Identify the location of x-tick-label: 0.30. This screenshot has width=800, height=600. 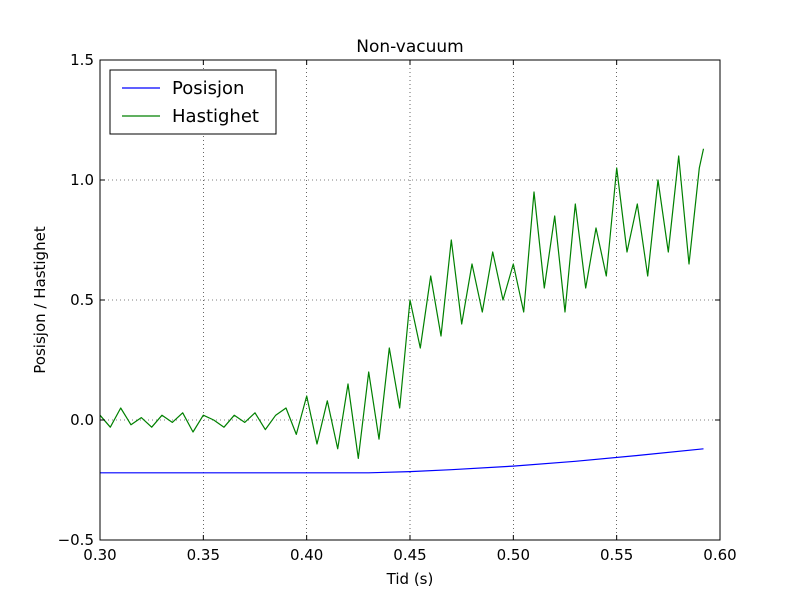
(99, 555).